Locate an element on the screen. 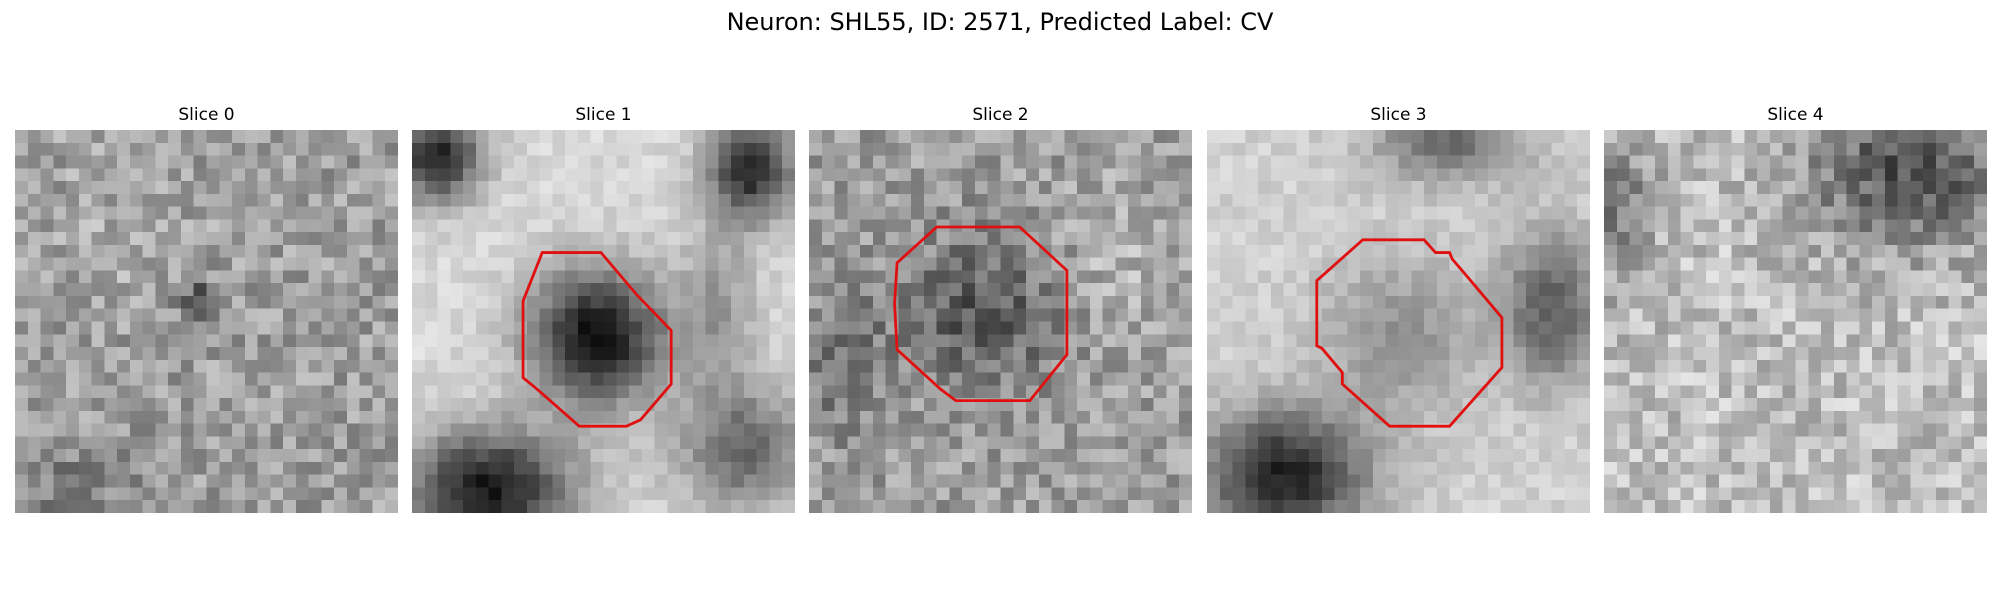 The width and height of the screenshot is (2000, 600). slice-panel-4: Slice 4 is located at coordinates (1795, 308).